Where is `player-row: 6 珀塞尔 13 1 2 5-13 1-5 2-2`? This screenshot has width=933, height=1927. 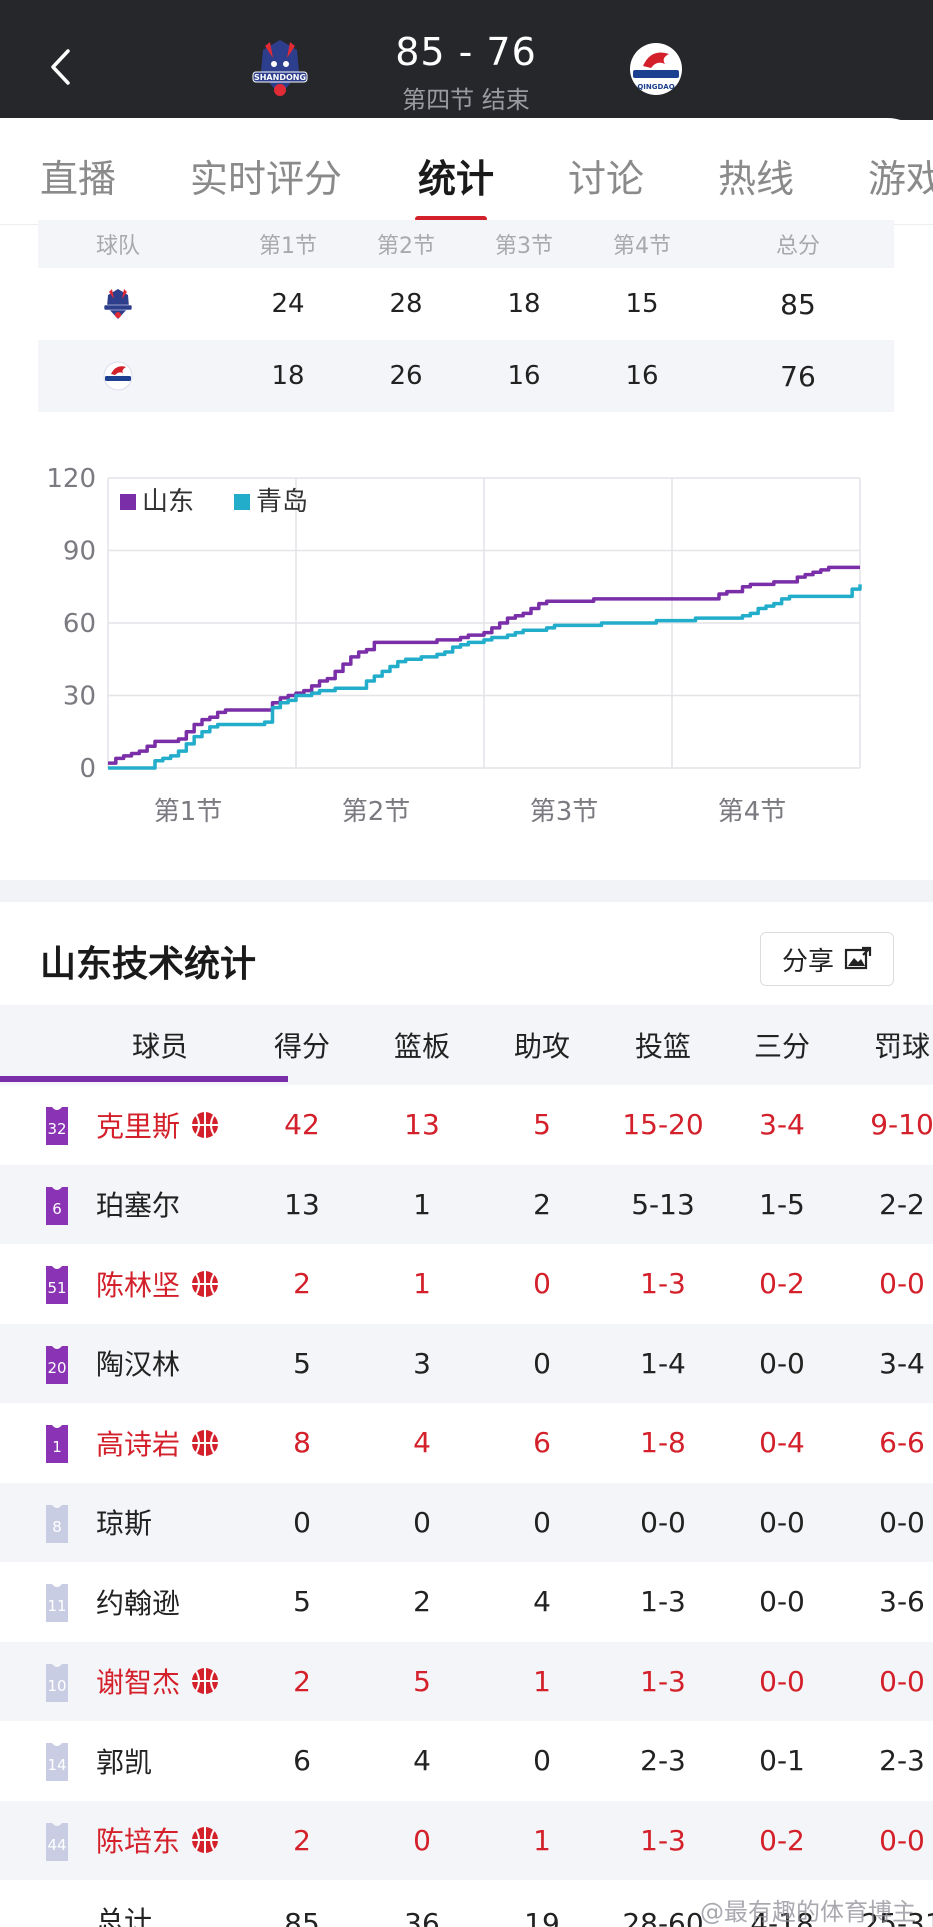 player-row: 6 珀塞尔 13 1 2 5-13 1-5 2-2 is located at coordinates (466, 1204).